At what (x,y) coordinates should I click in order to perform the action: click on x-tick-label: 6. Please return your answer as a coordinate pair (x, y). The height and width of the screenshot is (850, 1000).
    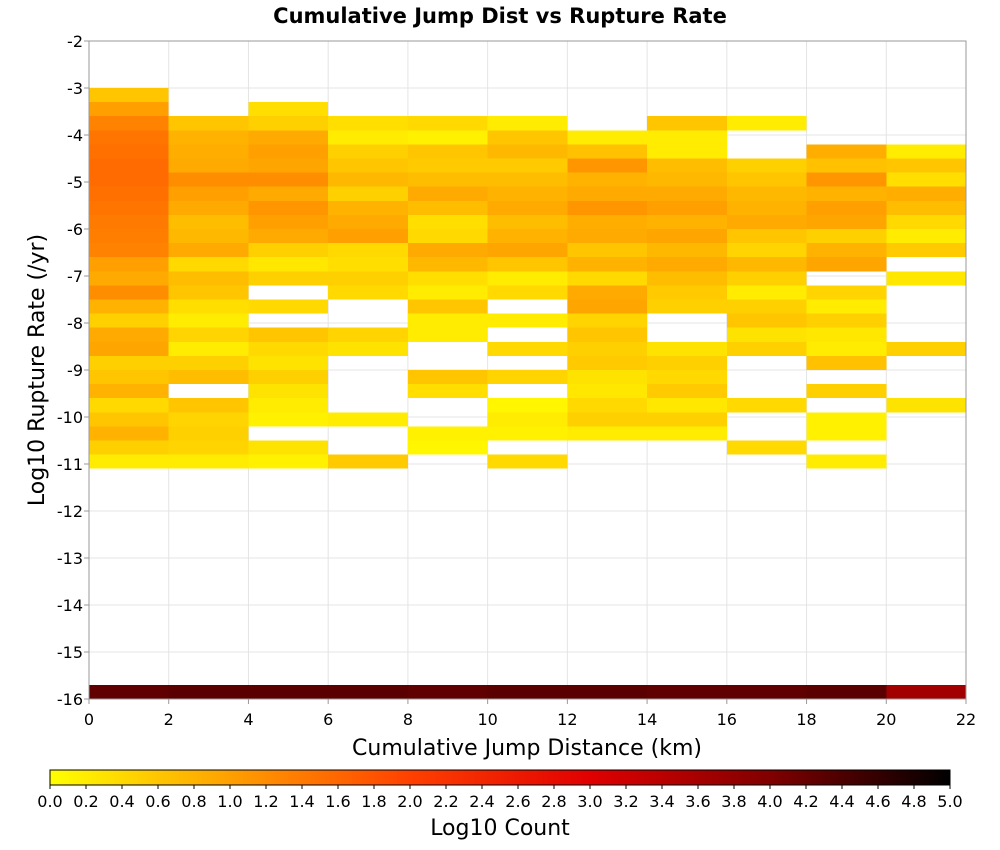
    Looking at the image, I should click on (328, 719).